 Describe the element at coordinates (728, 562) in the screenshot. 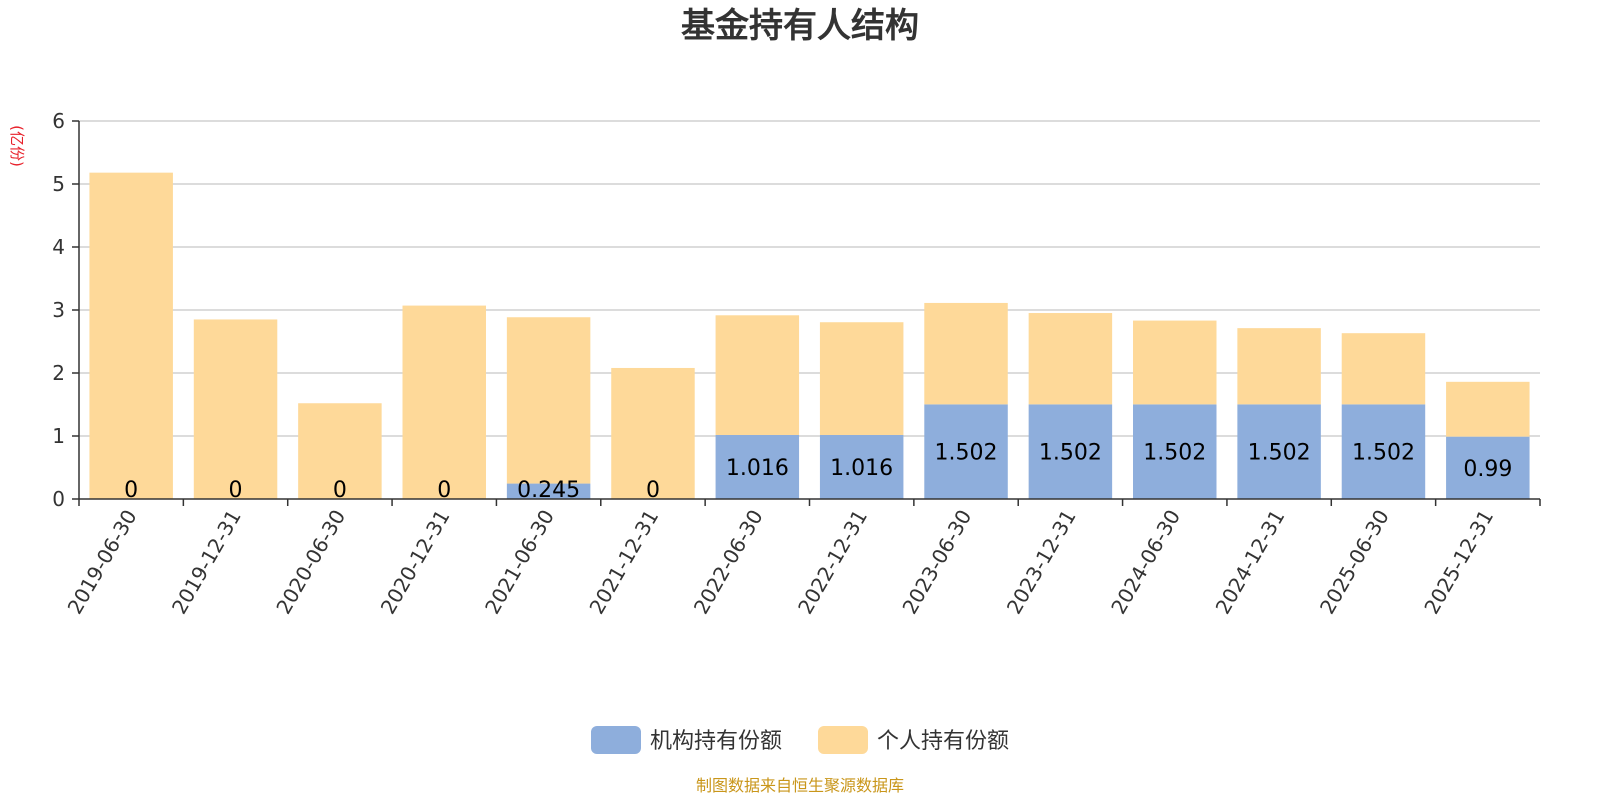

I see `x-tick-label: 2022-06-30` at that location.